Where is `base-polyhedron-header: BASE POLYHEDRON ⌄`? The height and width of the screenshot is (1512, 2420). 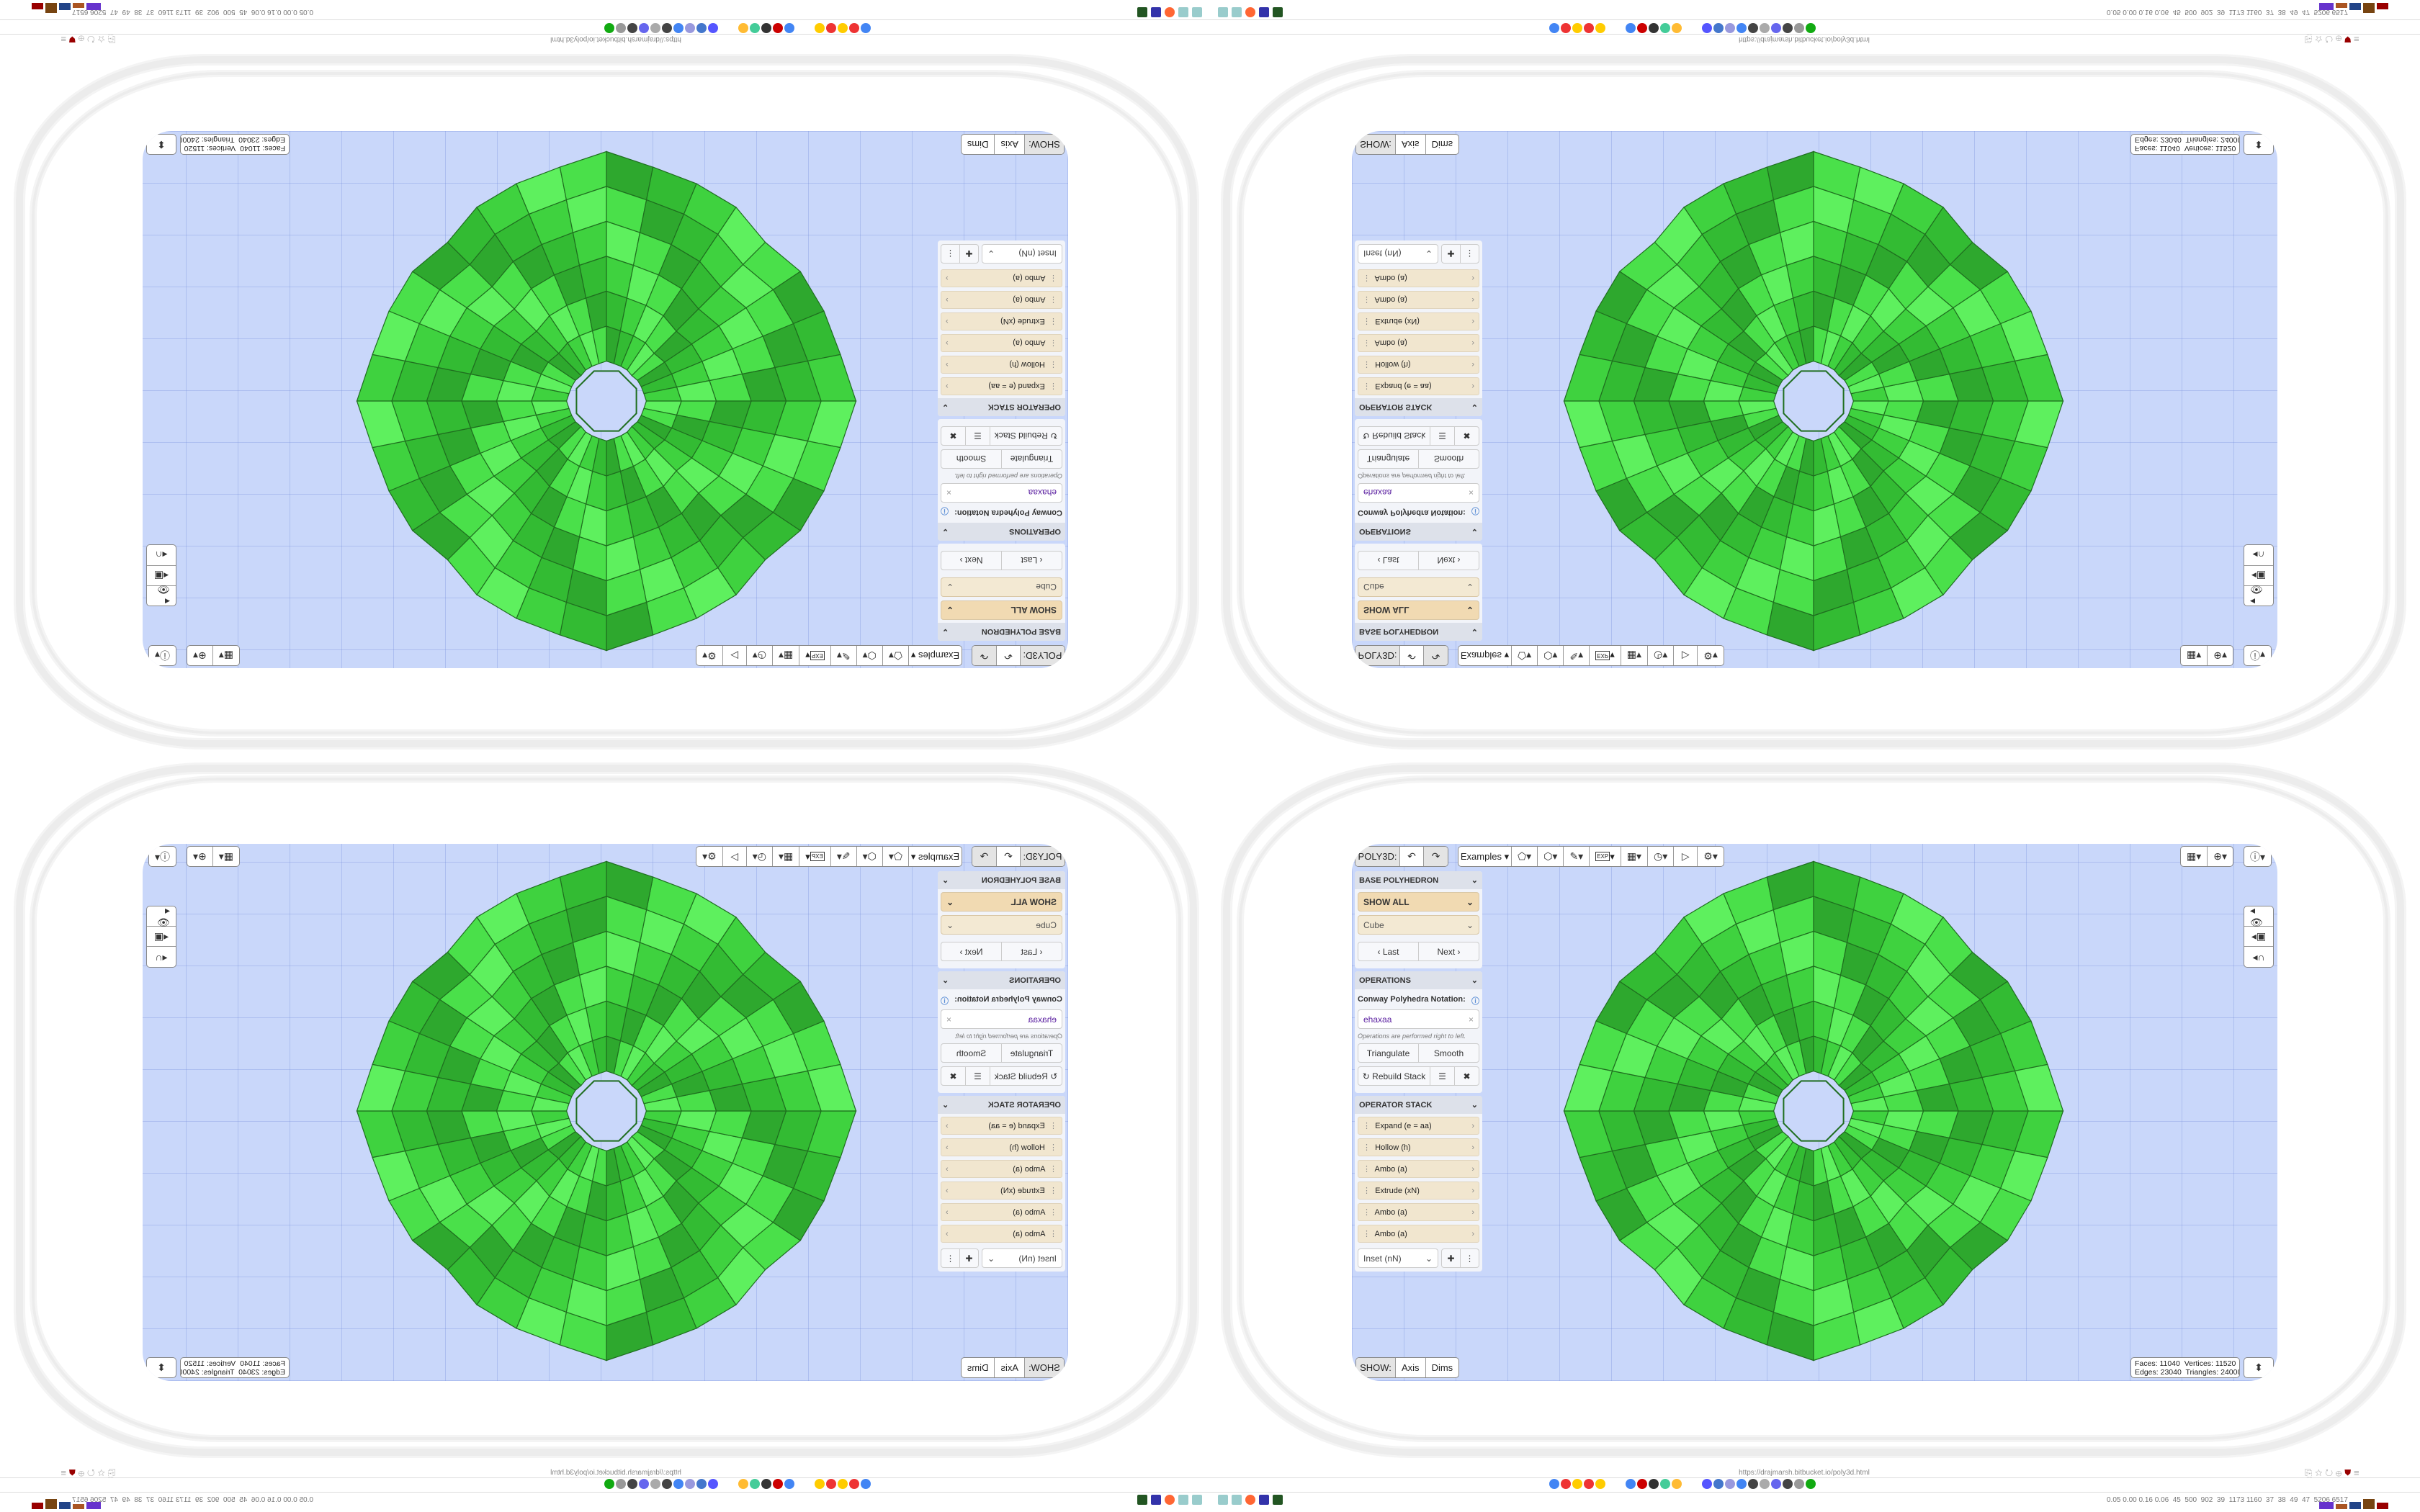
base-polyhedron-header: BASE POLYHEDRON ⌄ is located at coordinates (1418, 632).